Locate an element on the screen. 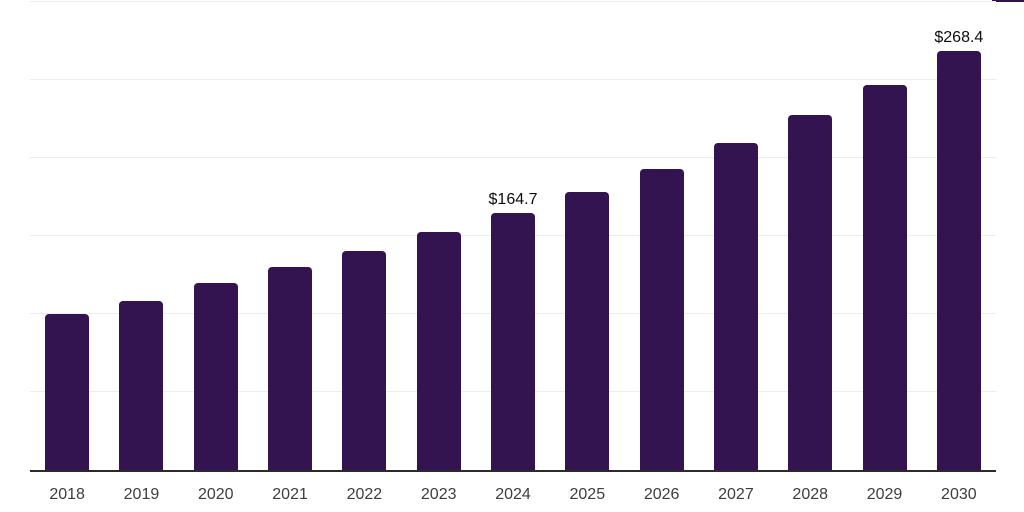 The width and height of the screenshot is (1024, 512). bar-2019 is located at coordinates (141, 385).